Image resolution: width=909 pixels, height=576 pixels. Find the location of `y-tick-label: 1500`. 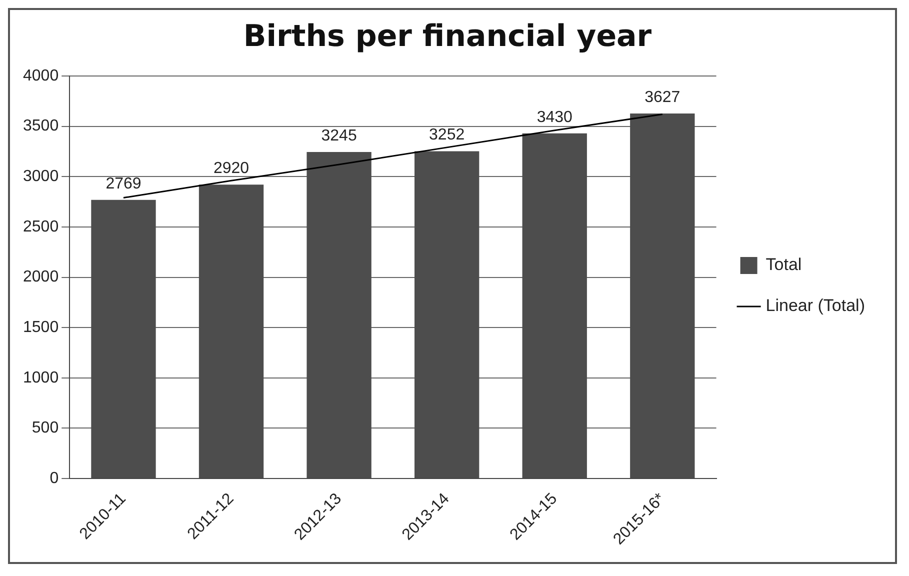

y-tick-label: 1500 is located at coordinates (41, 327).